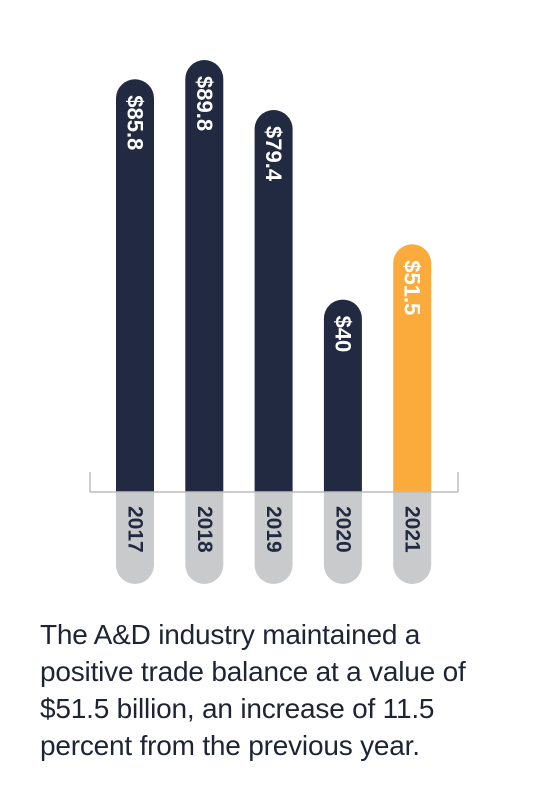  I want to click on category-pill-2021, so click(412, 538).